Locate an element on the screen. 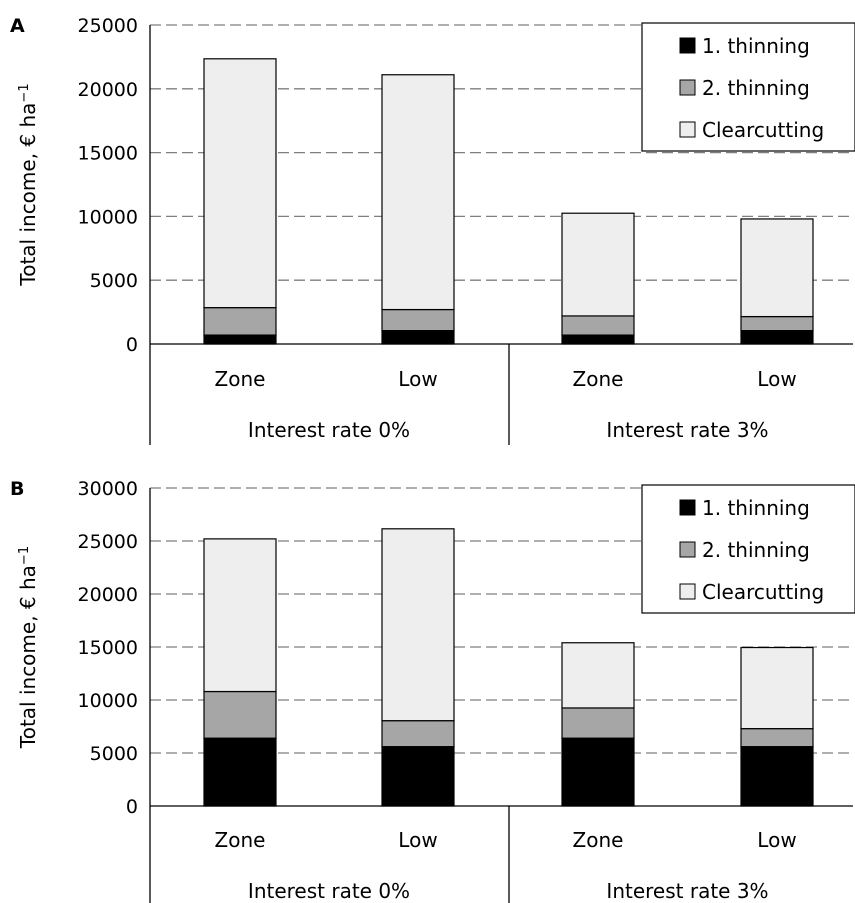 This screenshot has height=903, width=855. panel-b-letter: B is located at coordinates (17, 489).